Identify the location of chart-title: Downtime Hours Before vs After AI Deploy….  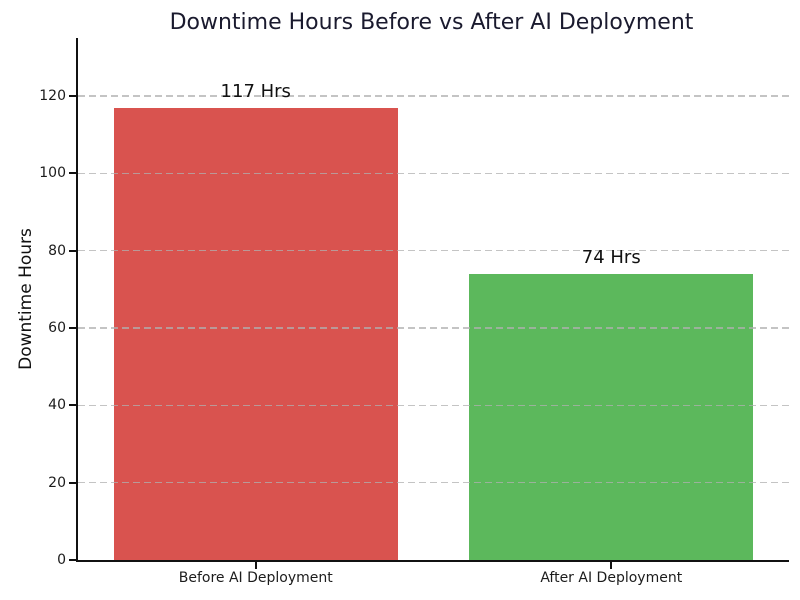
(431, 22).